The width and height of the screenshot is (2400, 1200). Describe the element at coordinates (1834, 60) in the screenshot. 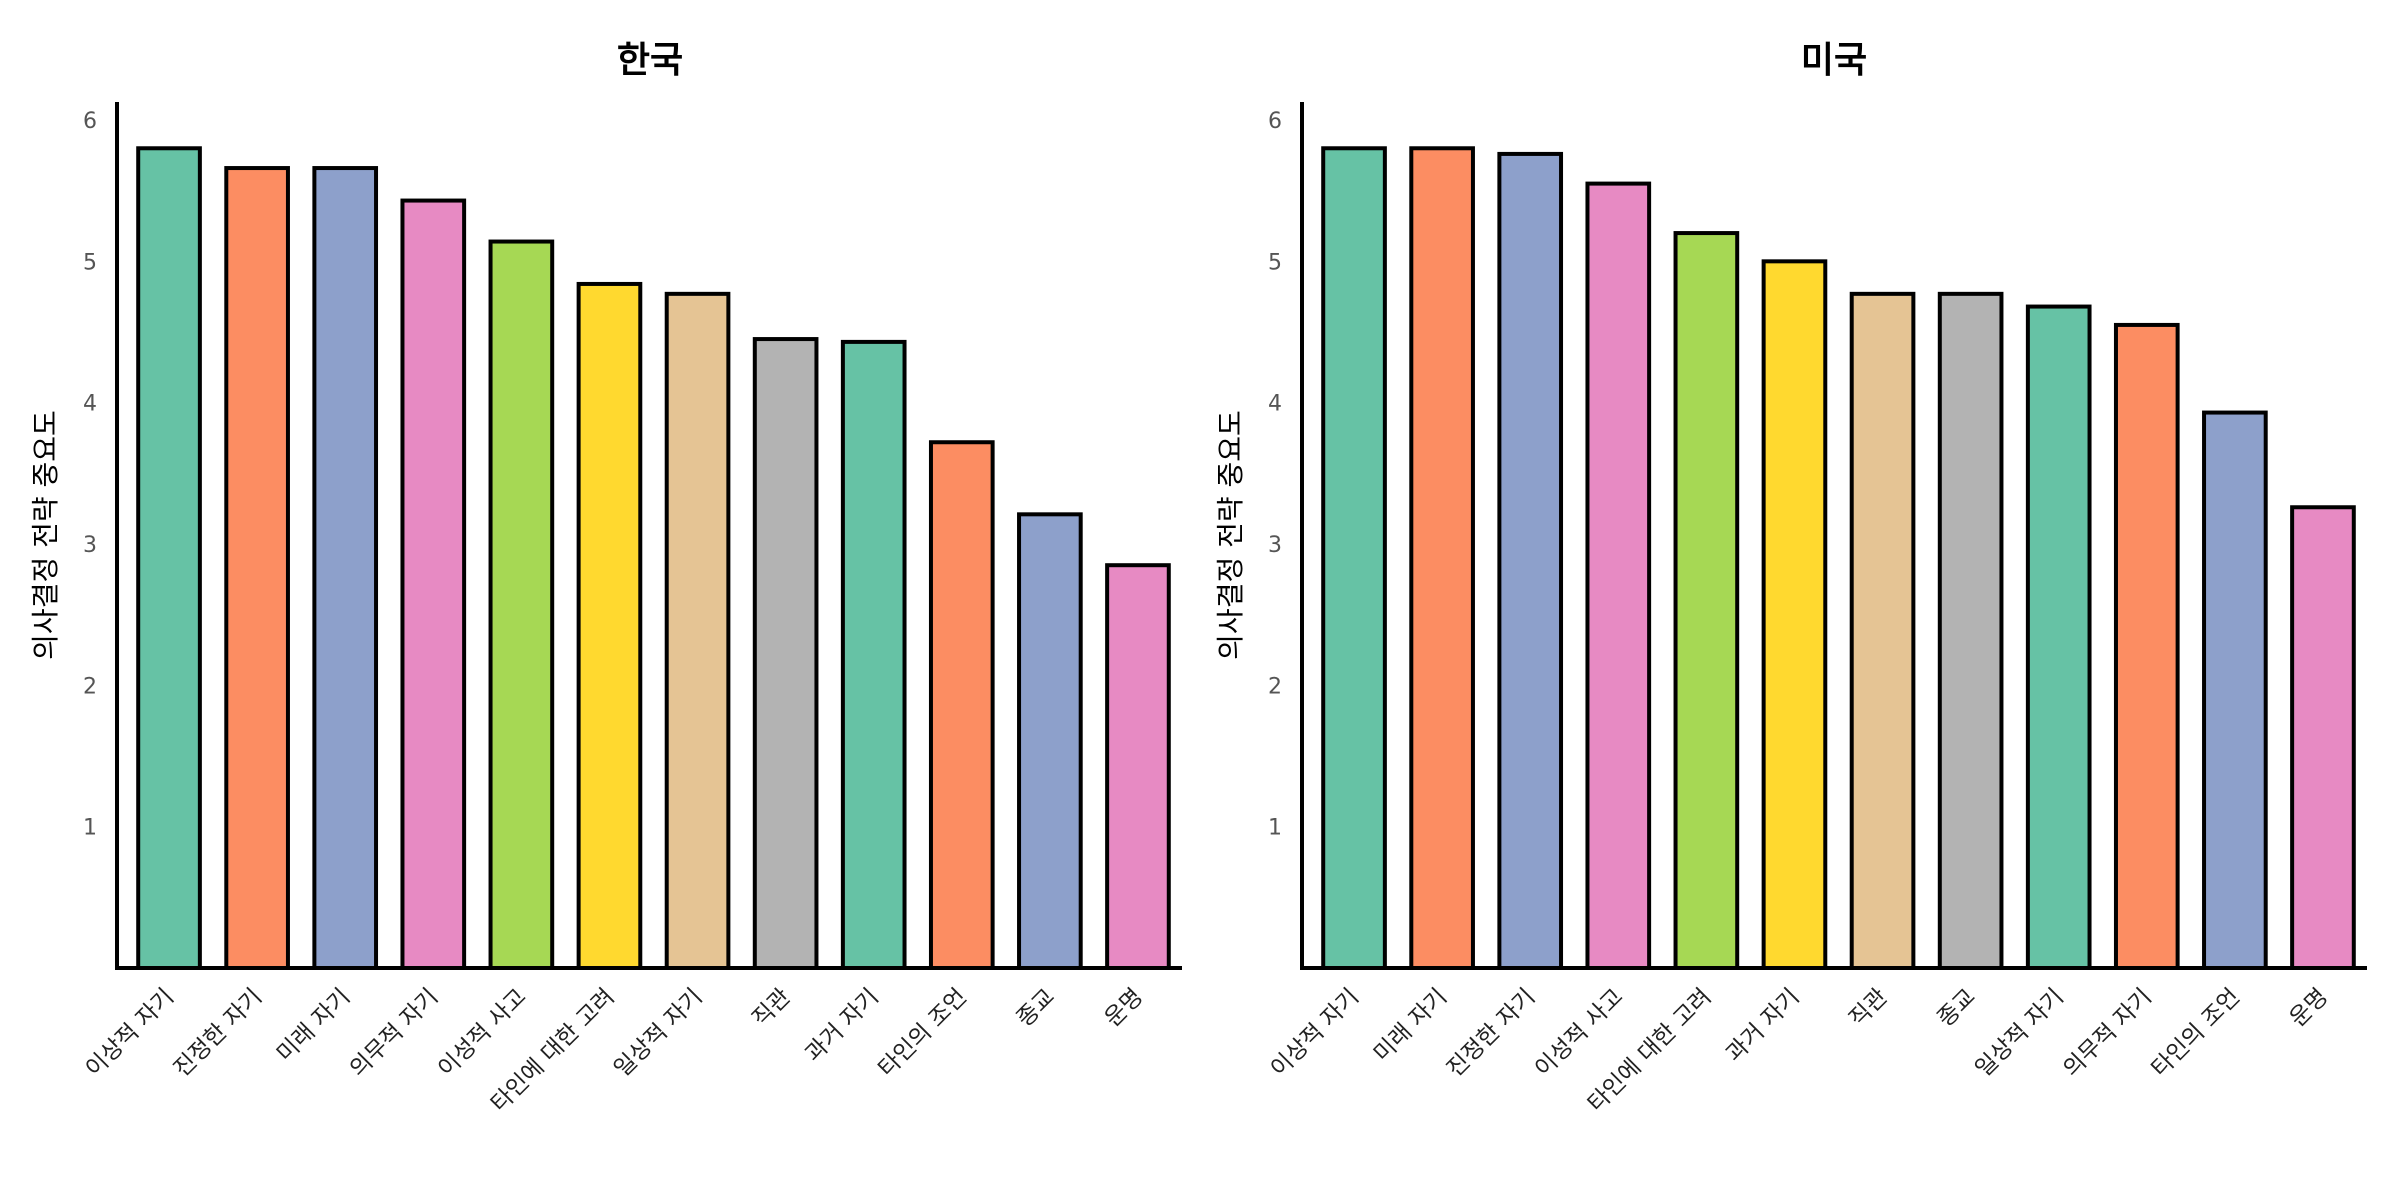

I see `panel-title: 미국` at that location.